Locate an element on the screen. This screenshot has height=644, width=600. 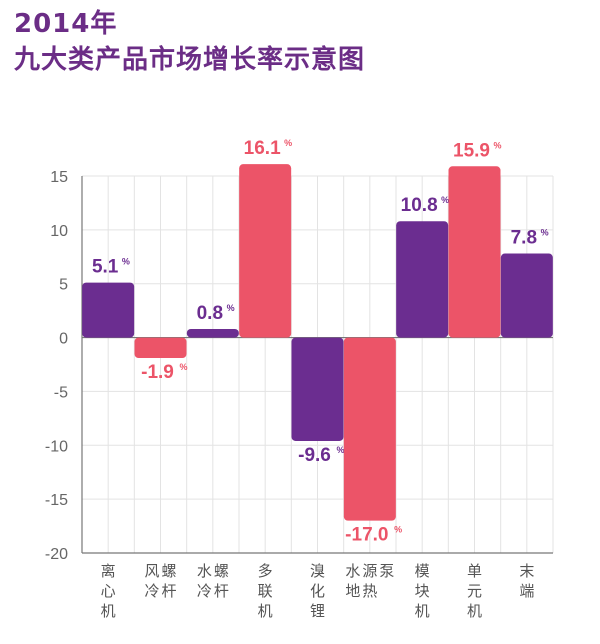
x-category-label: 联 is located at coordinates (265, 591).